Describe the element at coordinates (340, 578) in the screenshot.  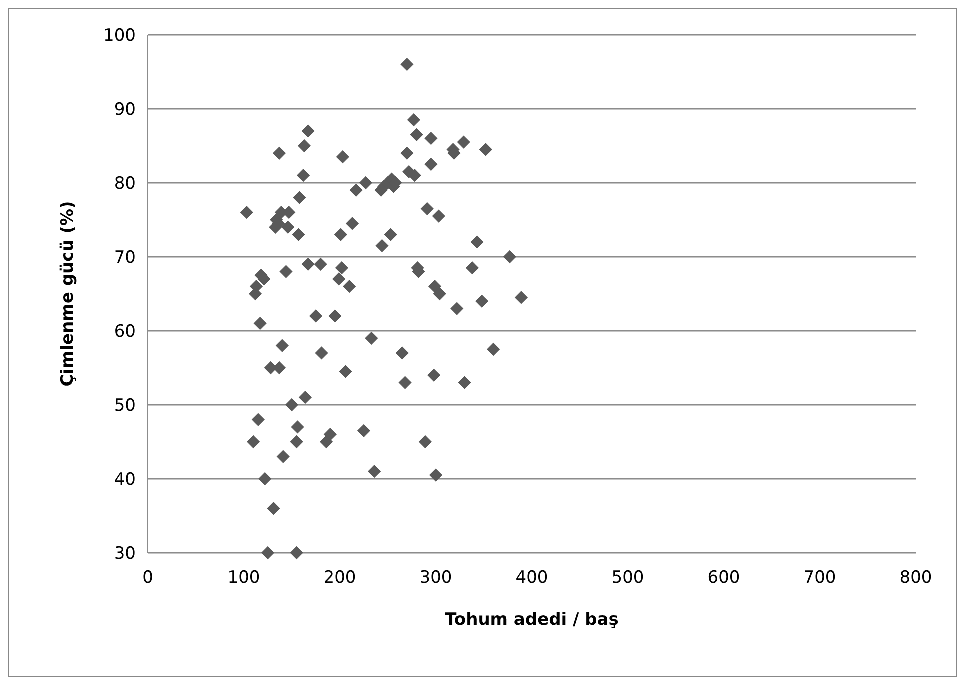
I see `x-tick-label: 200` at that location.